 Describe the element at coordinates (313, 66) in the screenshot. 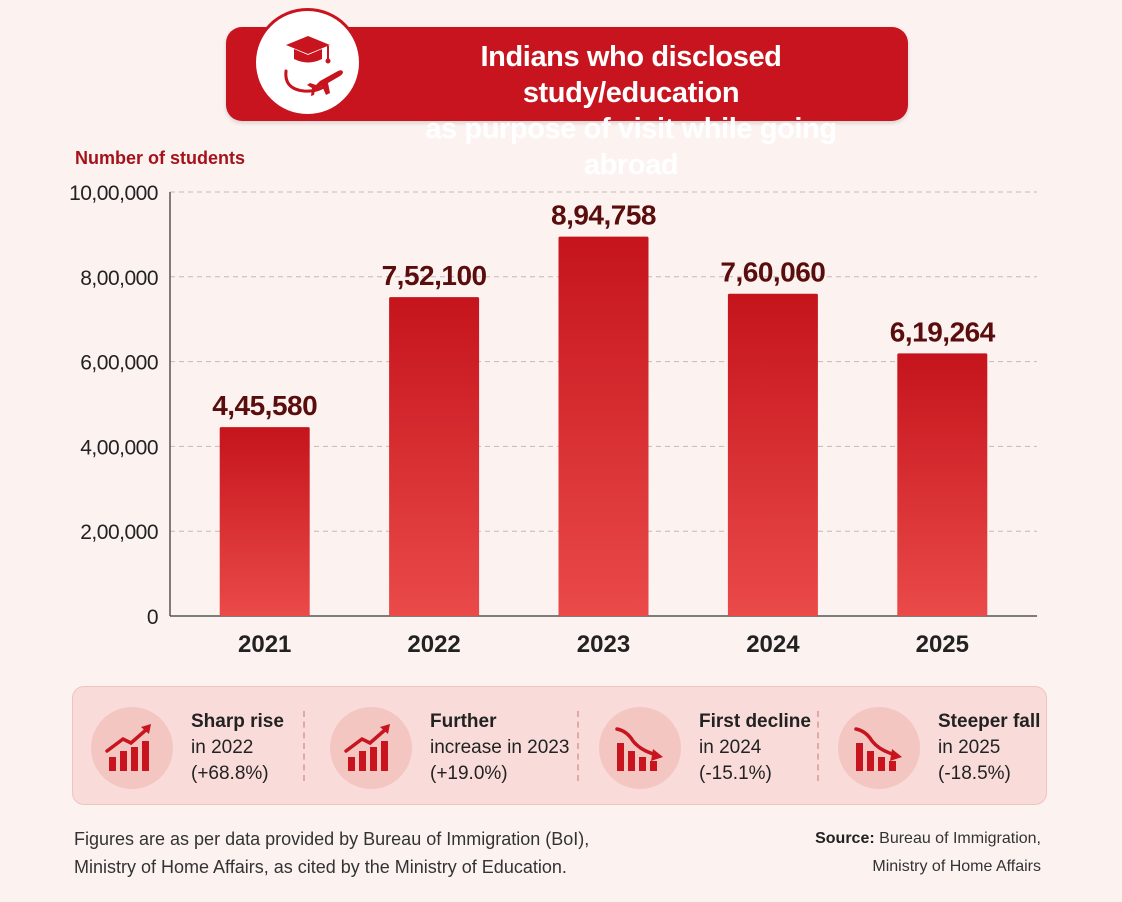

I see `graduation-cap-airplane-icon` at that location.